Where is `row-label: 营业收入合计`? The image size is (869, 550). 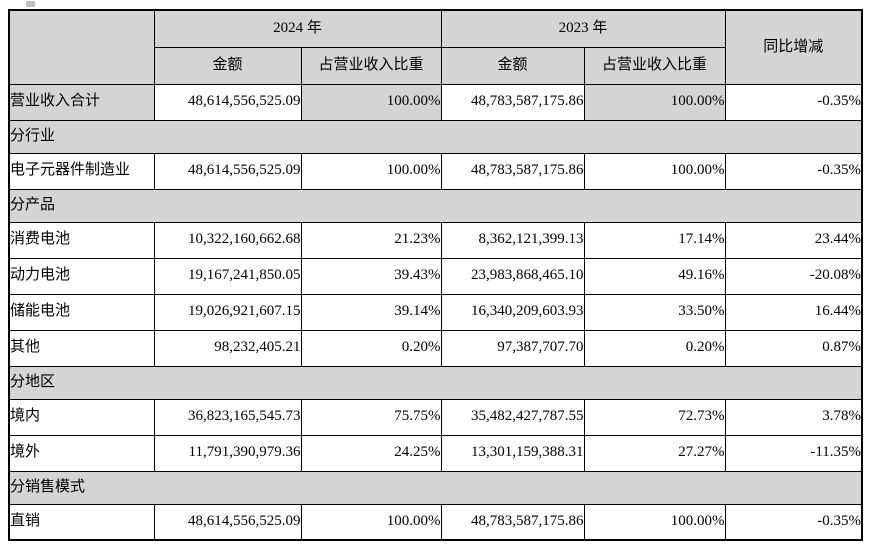 row-label: 营业收入合计 is located at coordinates (81, 102).